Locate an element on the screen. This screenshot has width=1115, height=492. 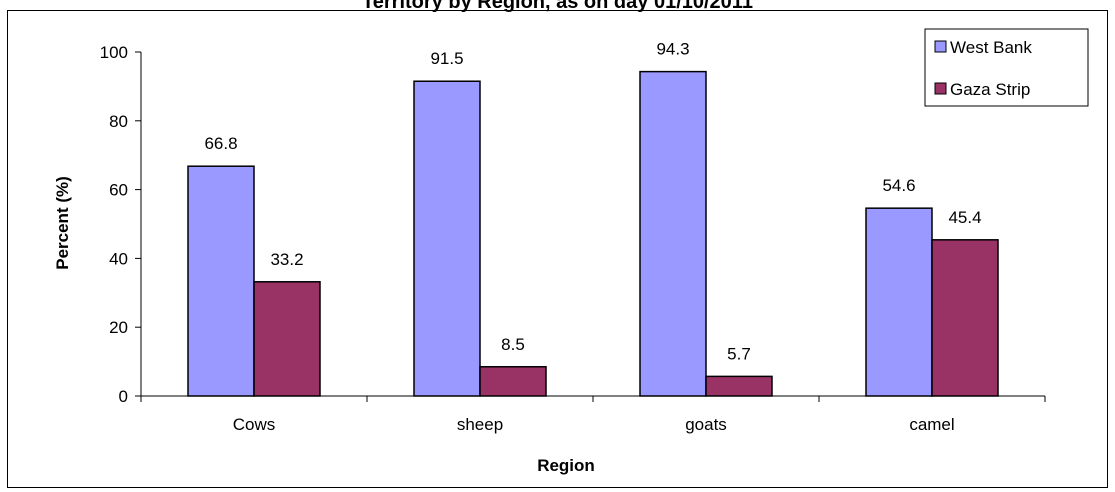
bar-gaza-strip-camel is located at coordinates (965, 318).